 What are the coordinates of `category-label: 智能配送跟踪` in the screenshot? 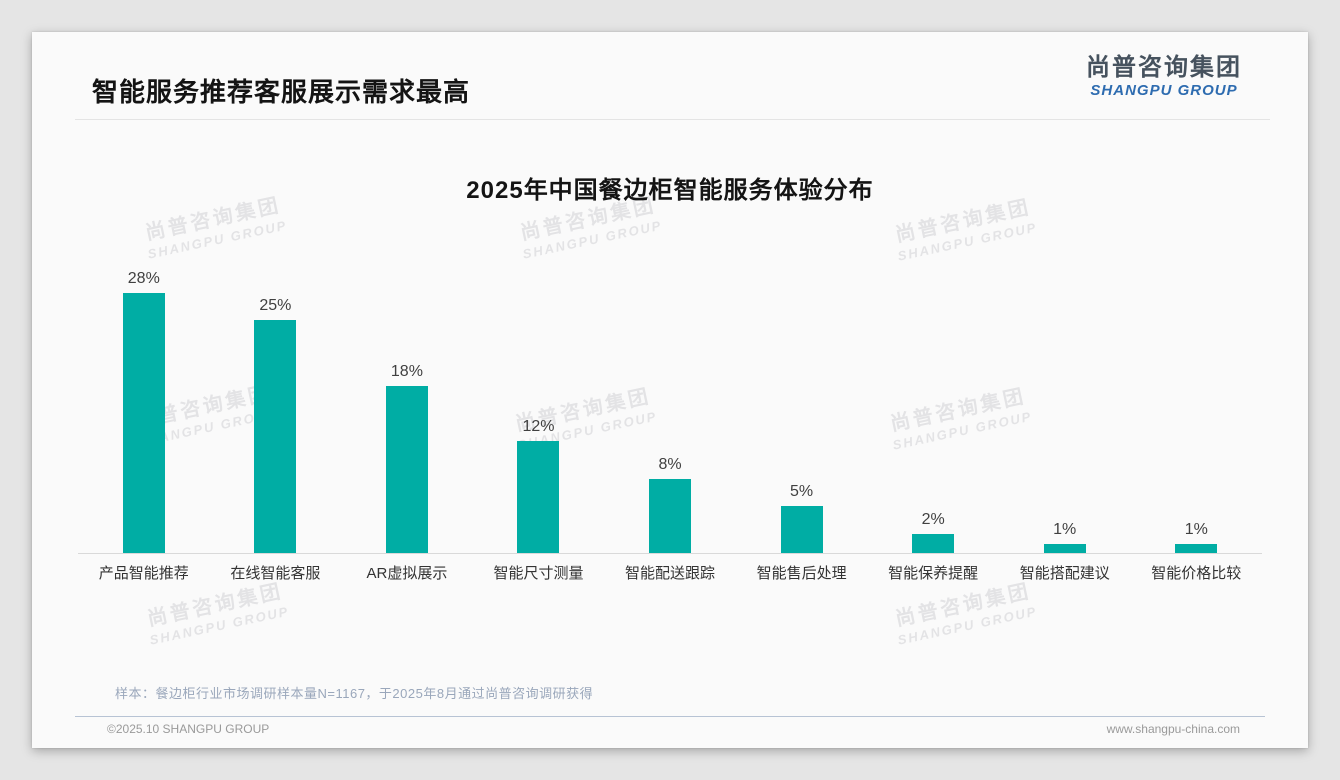 It's located at (670, 573).